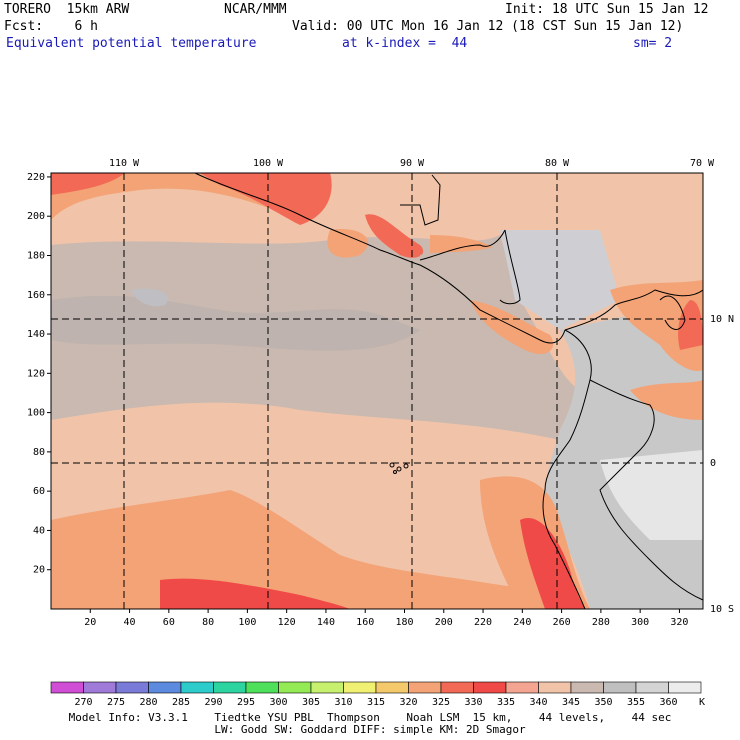  What do you see at coordinates (247, 622) in the screenshot?
I see `x-tick-label: 100` at bounding box center [247, 622].